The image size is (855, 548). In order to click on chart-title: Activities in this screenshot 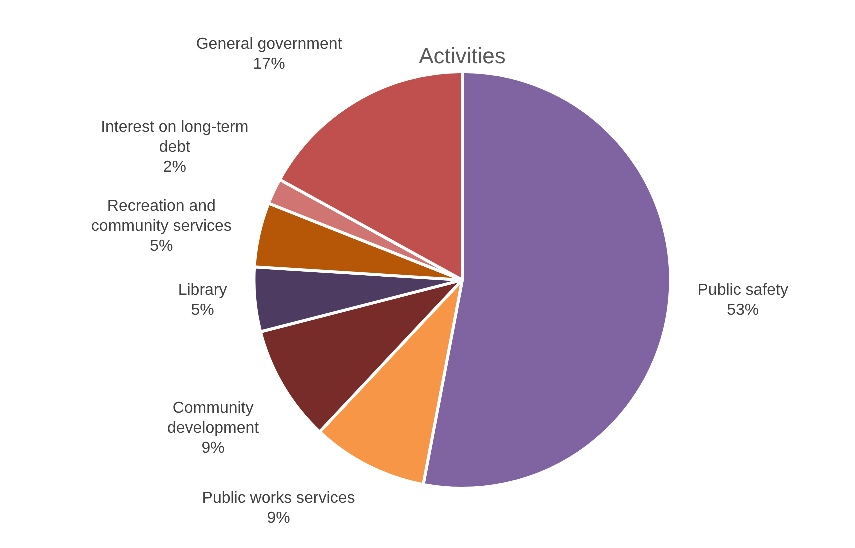, I will do `click(462, 55)`.